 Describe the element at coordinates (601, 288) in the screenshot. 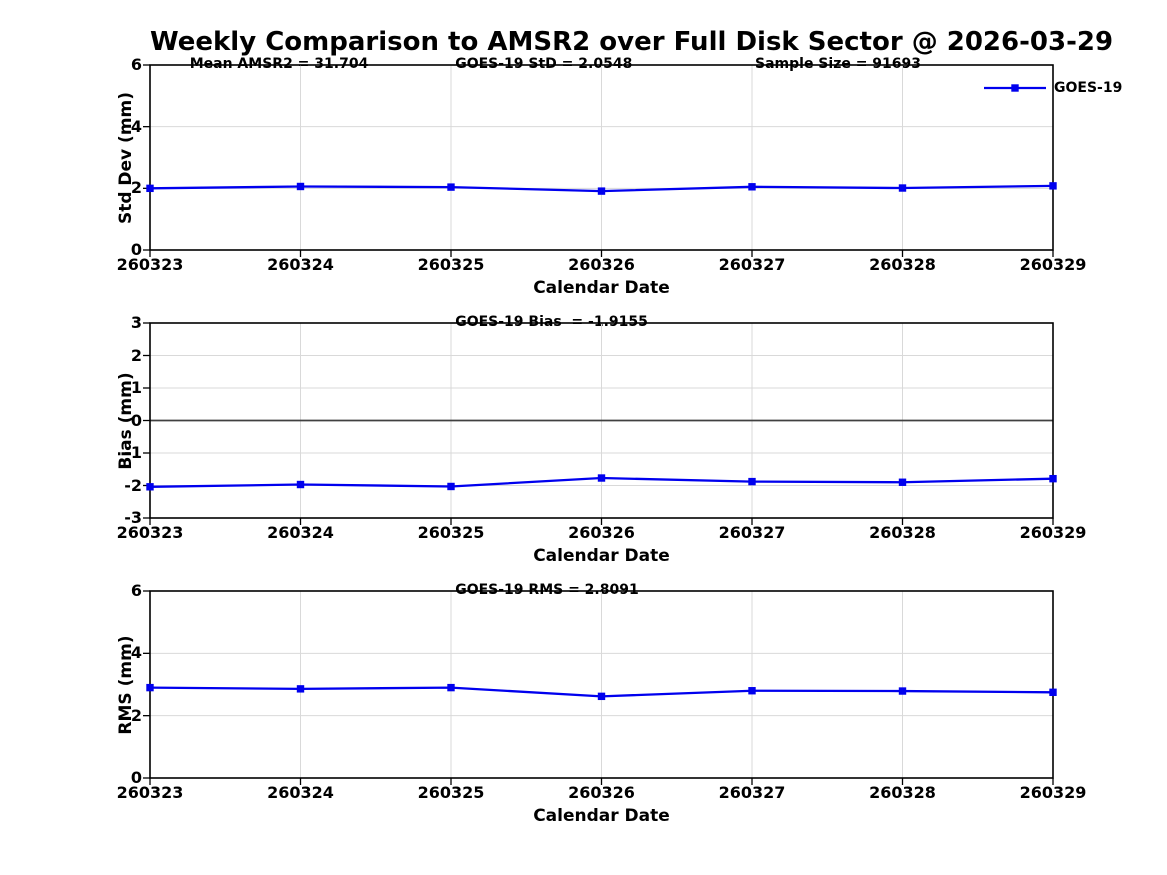

I see `x-axis-label-std-dev: Calendar Date` at that location.